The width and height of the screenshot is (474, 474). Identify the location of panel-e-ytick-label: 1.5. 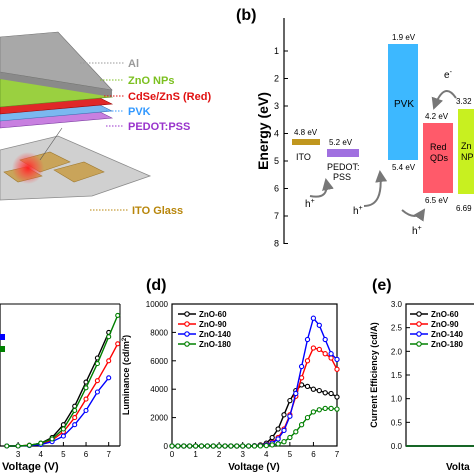
(397, 375).